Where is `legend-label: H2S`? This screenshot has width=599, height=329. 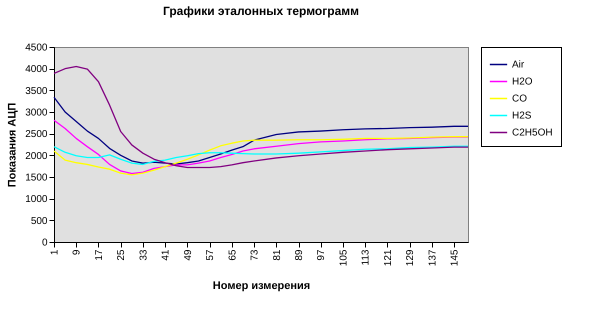 legend-label: H2S is located at coordinates (522, 116).